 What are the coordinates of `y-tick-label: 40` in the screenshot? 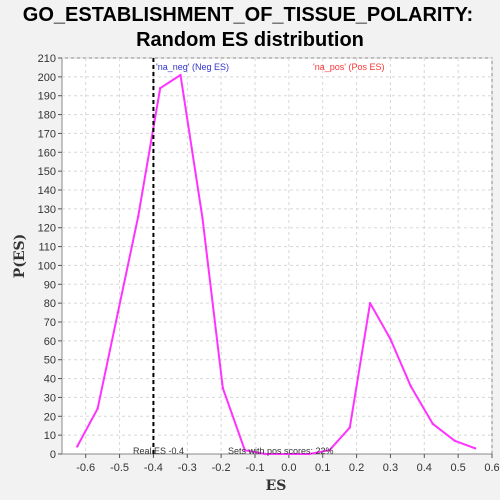 It's located at (50, 380).